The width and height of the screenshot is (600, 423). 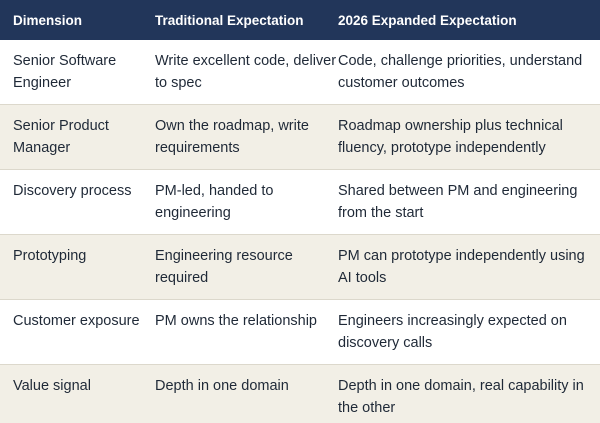 I want to click on traditional-text: Own the roadmap, write requirements, so click(x=232, y=137).